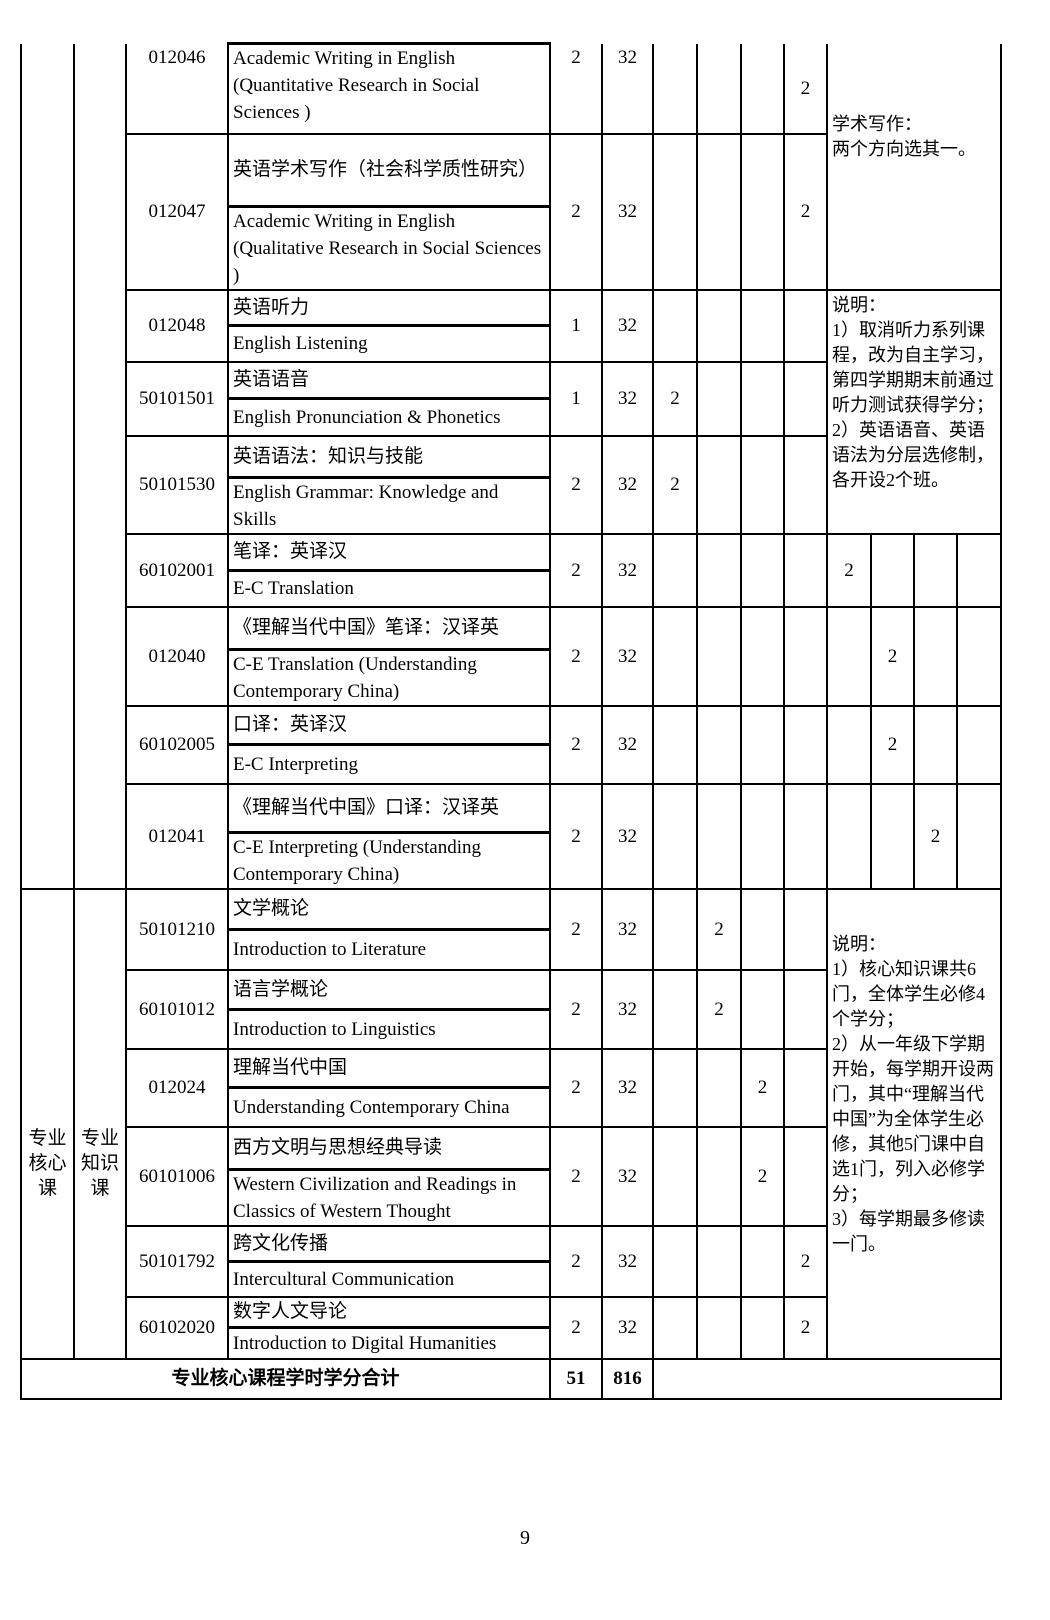 This screenshot has width=1050, height=1620. I want to click on course-name-en: English Listening, so click(389, 342).